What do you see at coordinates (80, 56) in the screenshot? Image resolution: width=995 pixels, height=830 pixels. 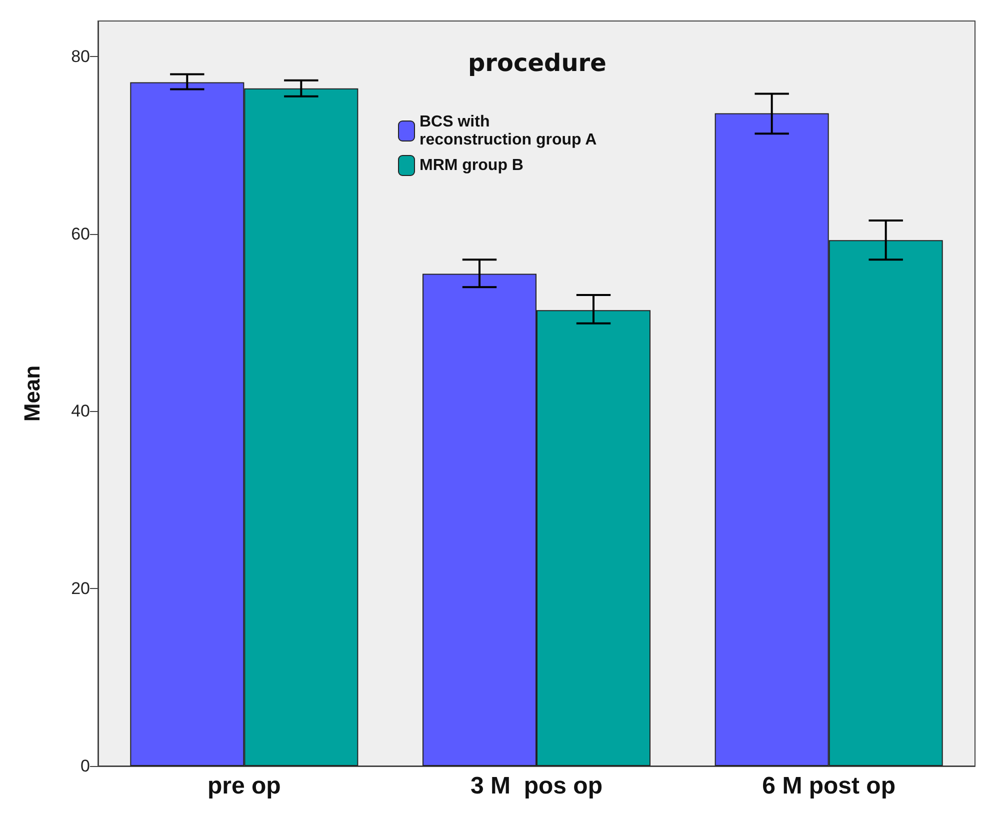 I see `y-tick-label: 80` at bounding box center [80, 56].